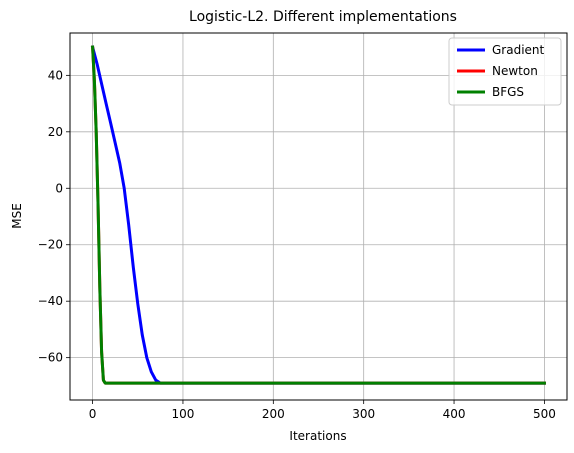  I want to click on legend-box, so click(505, 71).